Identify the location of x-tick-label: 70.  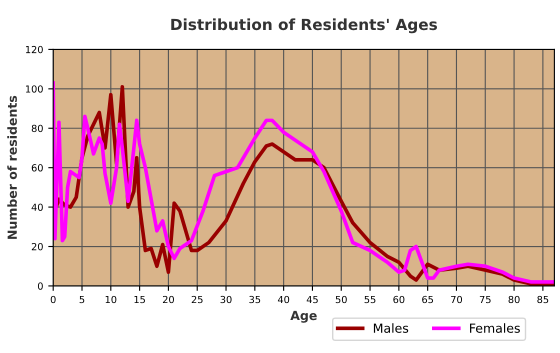
(456, 300).